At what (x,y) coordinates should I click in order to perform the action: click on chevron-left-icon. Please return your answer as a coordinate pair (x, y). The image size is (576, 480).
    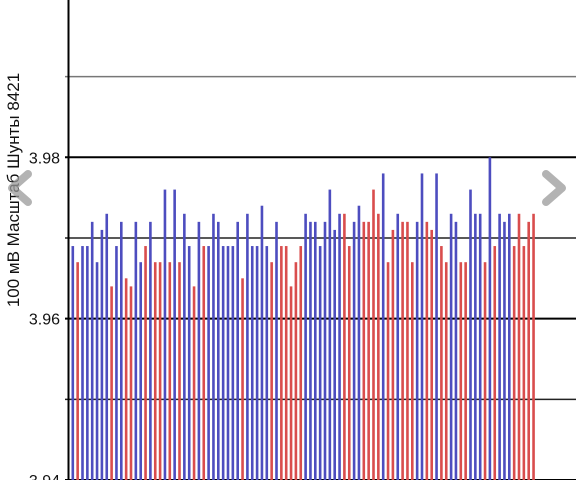
    Looking at the image, I should click on (20, 188).